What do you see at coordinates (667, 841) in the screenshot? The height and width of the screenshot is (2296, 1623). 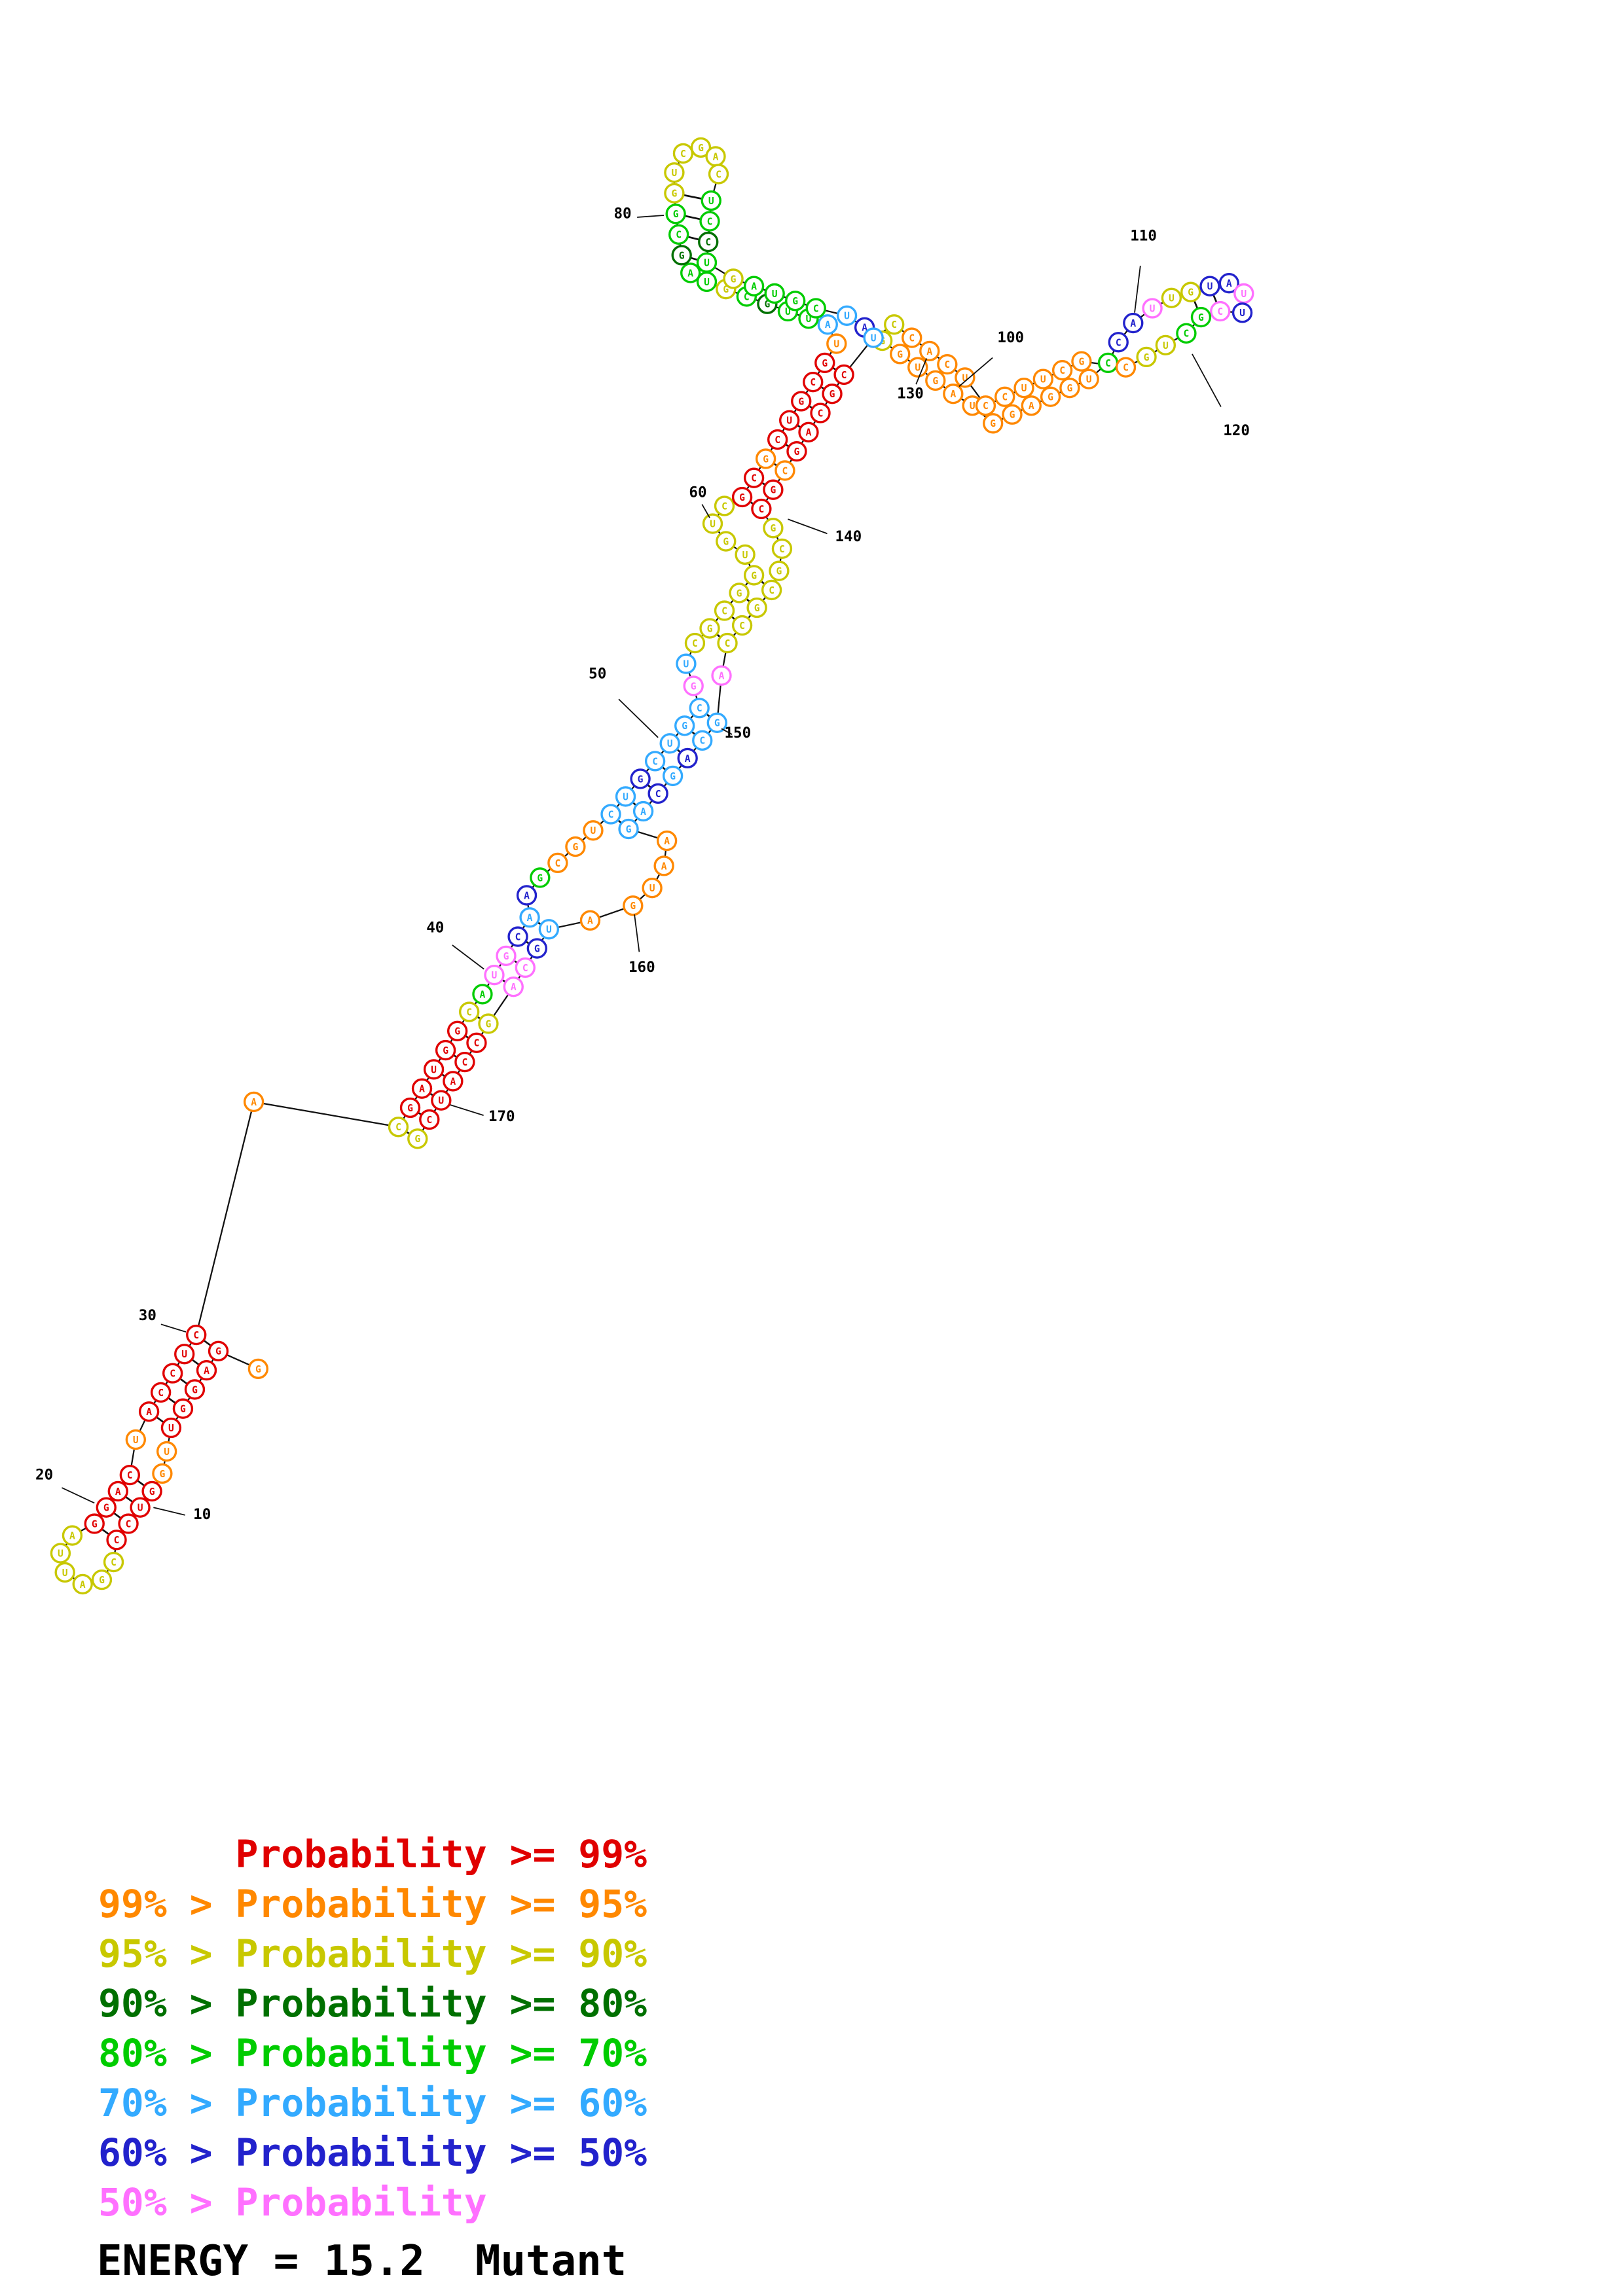 I see `nucleotide-165: A` at bounding box center [667, 841].